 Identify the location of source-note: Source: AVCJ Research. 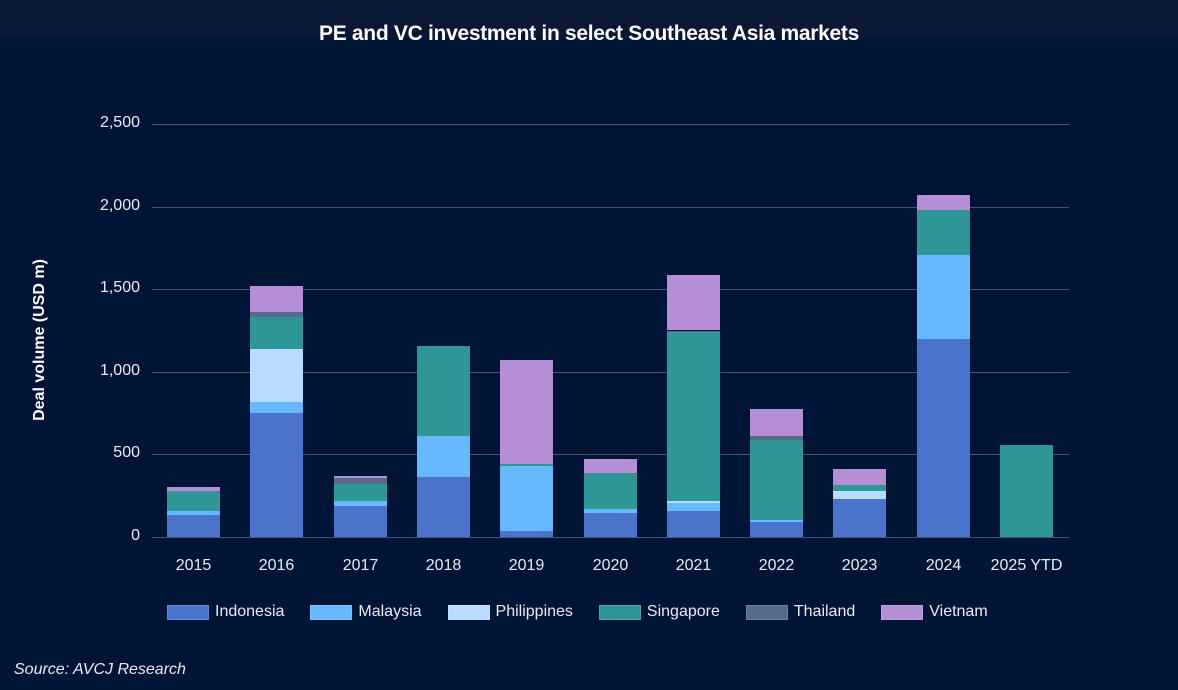
(100, 669).